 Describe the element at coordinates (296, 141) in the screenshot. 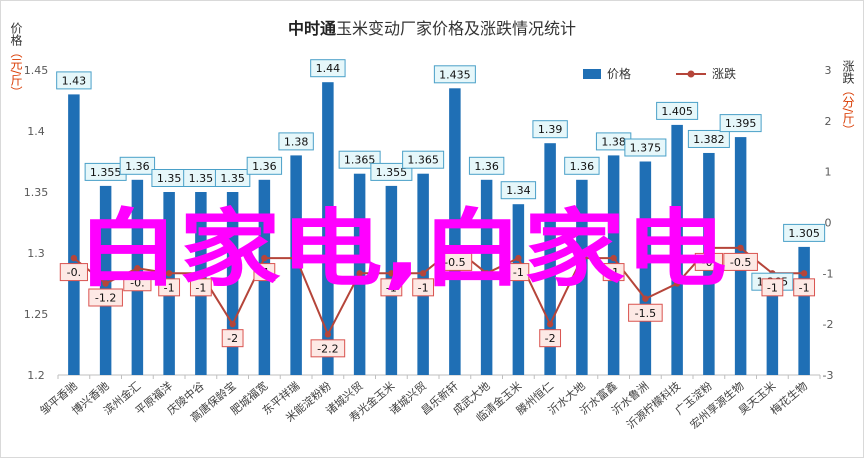

I see `price-data-label: 1.38` at that location.